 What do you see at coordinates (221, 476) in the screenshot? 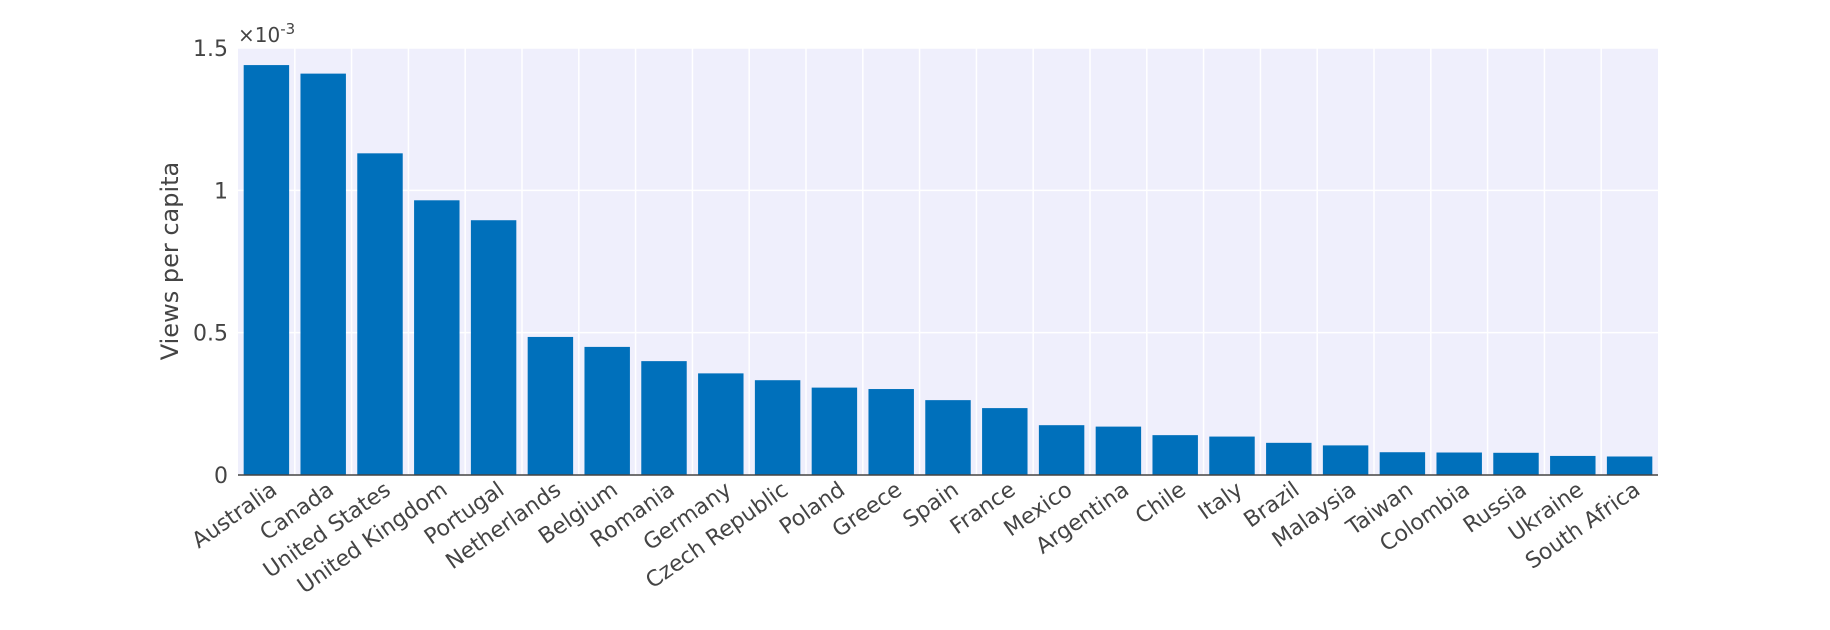
I see `y-tick-label: 0` at bounding box center [221, 476].